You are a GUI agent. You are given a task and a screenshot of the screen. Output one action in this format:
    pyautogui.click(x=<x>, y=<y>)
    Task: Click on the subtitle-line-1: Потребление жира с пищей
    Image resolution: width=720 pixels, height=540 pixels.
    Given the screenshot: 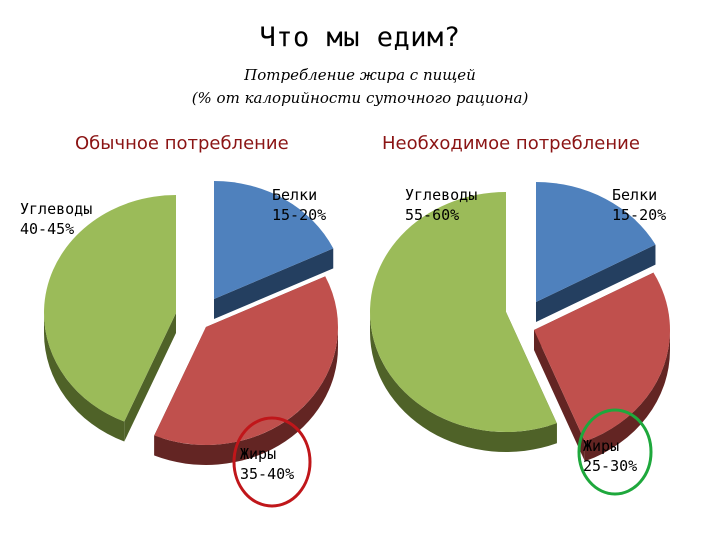 What is the action you would take?
    pyautogui.click(x=360, y=75)
    